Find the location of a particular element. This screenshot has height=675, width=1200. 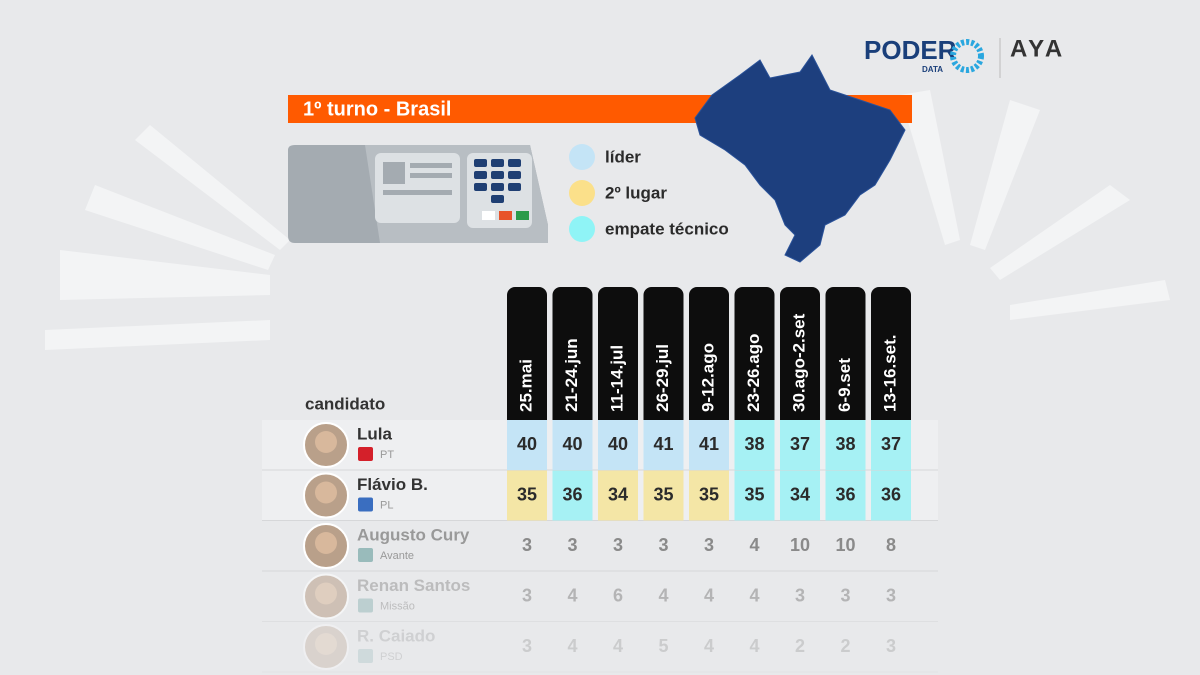

date-label: 30.ago-2.set is located at coordinates (798, 362).